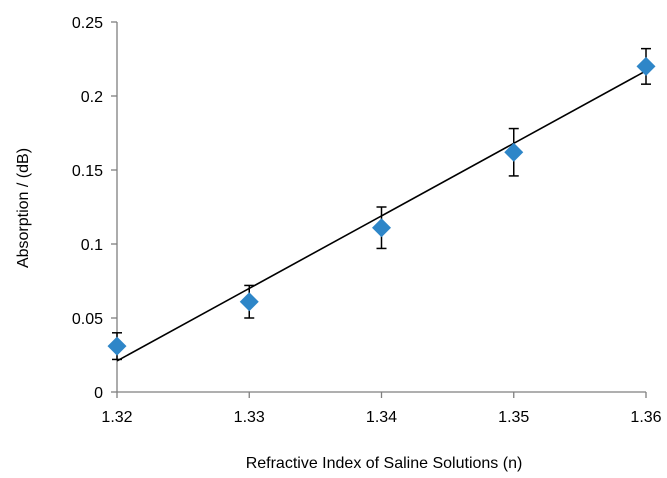 The image size is (667, 478). Describe the element at coordinates (513, 417) in the screenshot. I see `x-tick-label: 1.35` at that location.